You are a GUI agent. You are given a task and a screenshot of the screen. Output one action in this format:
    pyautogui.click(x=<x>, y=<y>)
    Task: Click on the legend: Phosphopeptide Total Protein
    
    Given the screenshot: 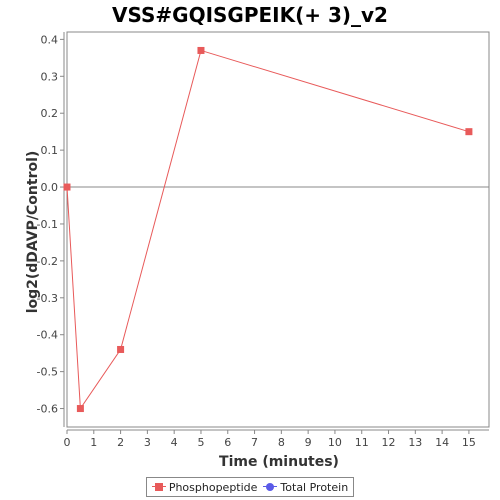 What is the action you would take?
    pyautogui.click(x=250, y=487)
    